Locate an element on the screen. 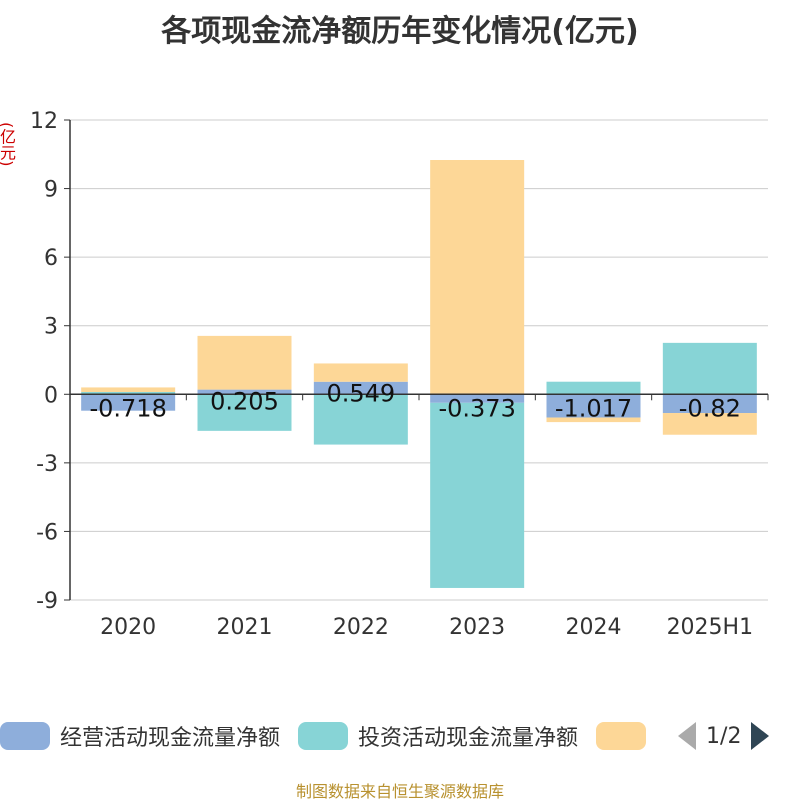  bar-series-3-2023 is located at coordinates (477, 277).